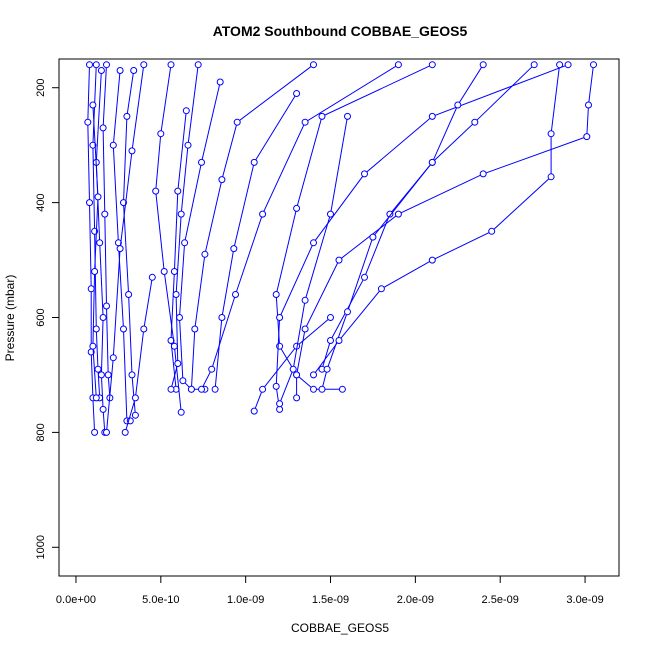  Describe the element at coordinates (41, 88) in the screenshot. I see `y-tick-label: 200` at that location.